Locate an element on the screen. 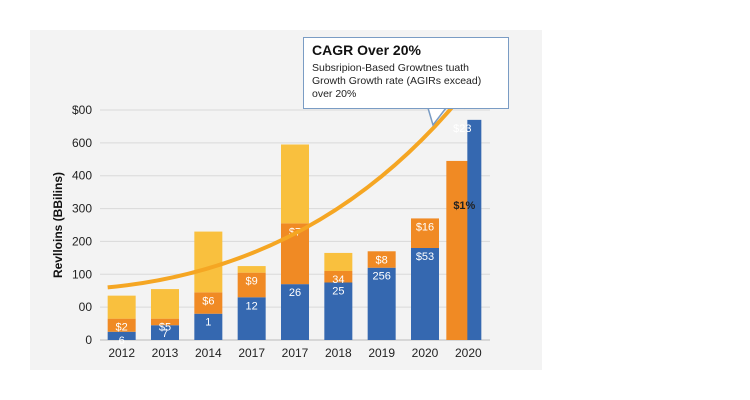 The height and width of the screenshot is (400, 750). data-label: $6 is located at coordinates (208, 301).